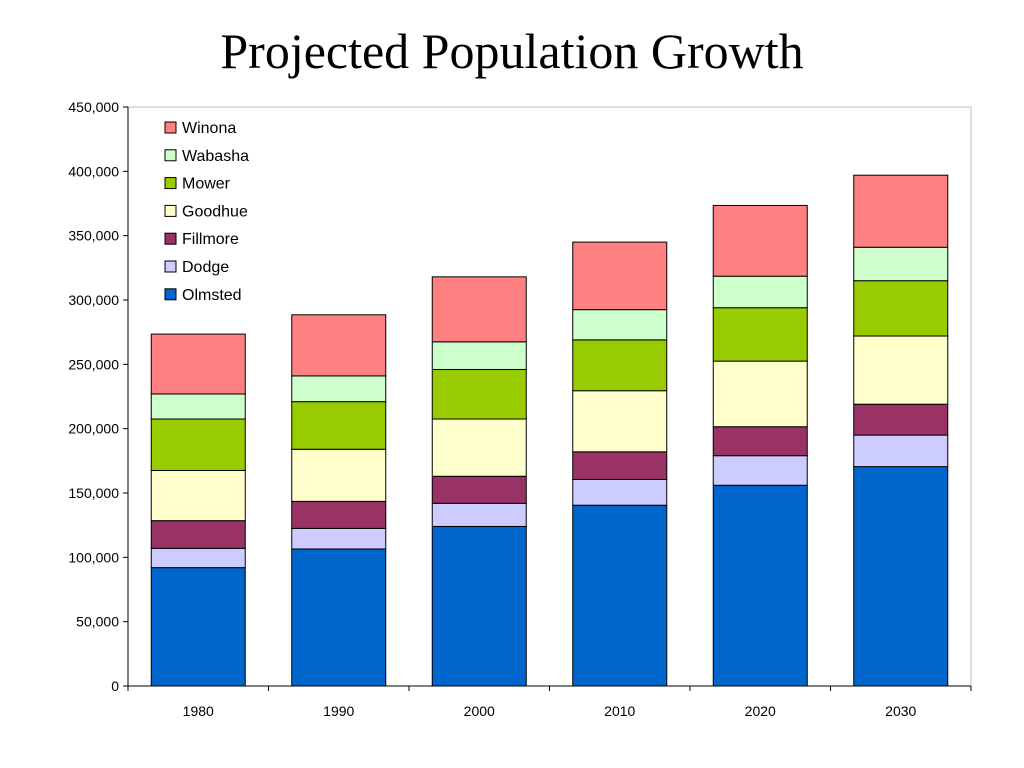 Image resolution: width=1024 pixels, height=768 pixels. Describe the element at coordinates (215, 156) in the screenshot. I see `legend-label-wabasha: Wabasha` at that location.